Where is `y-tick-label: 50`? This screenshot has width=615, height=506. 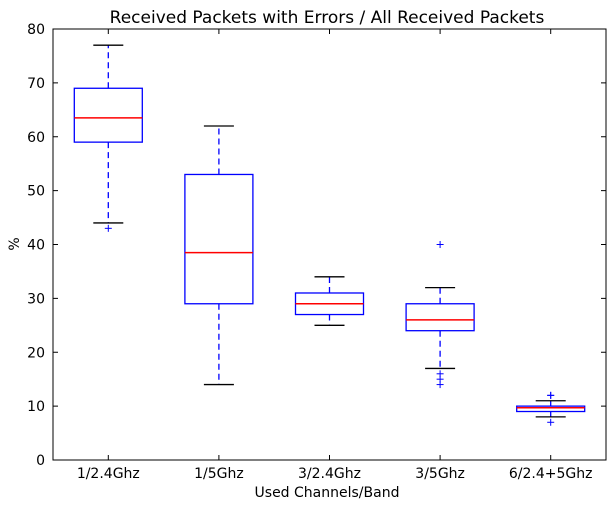
y-tick-label: 50 is located at coordinates (36, 192).